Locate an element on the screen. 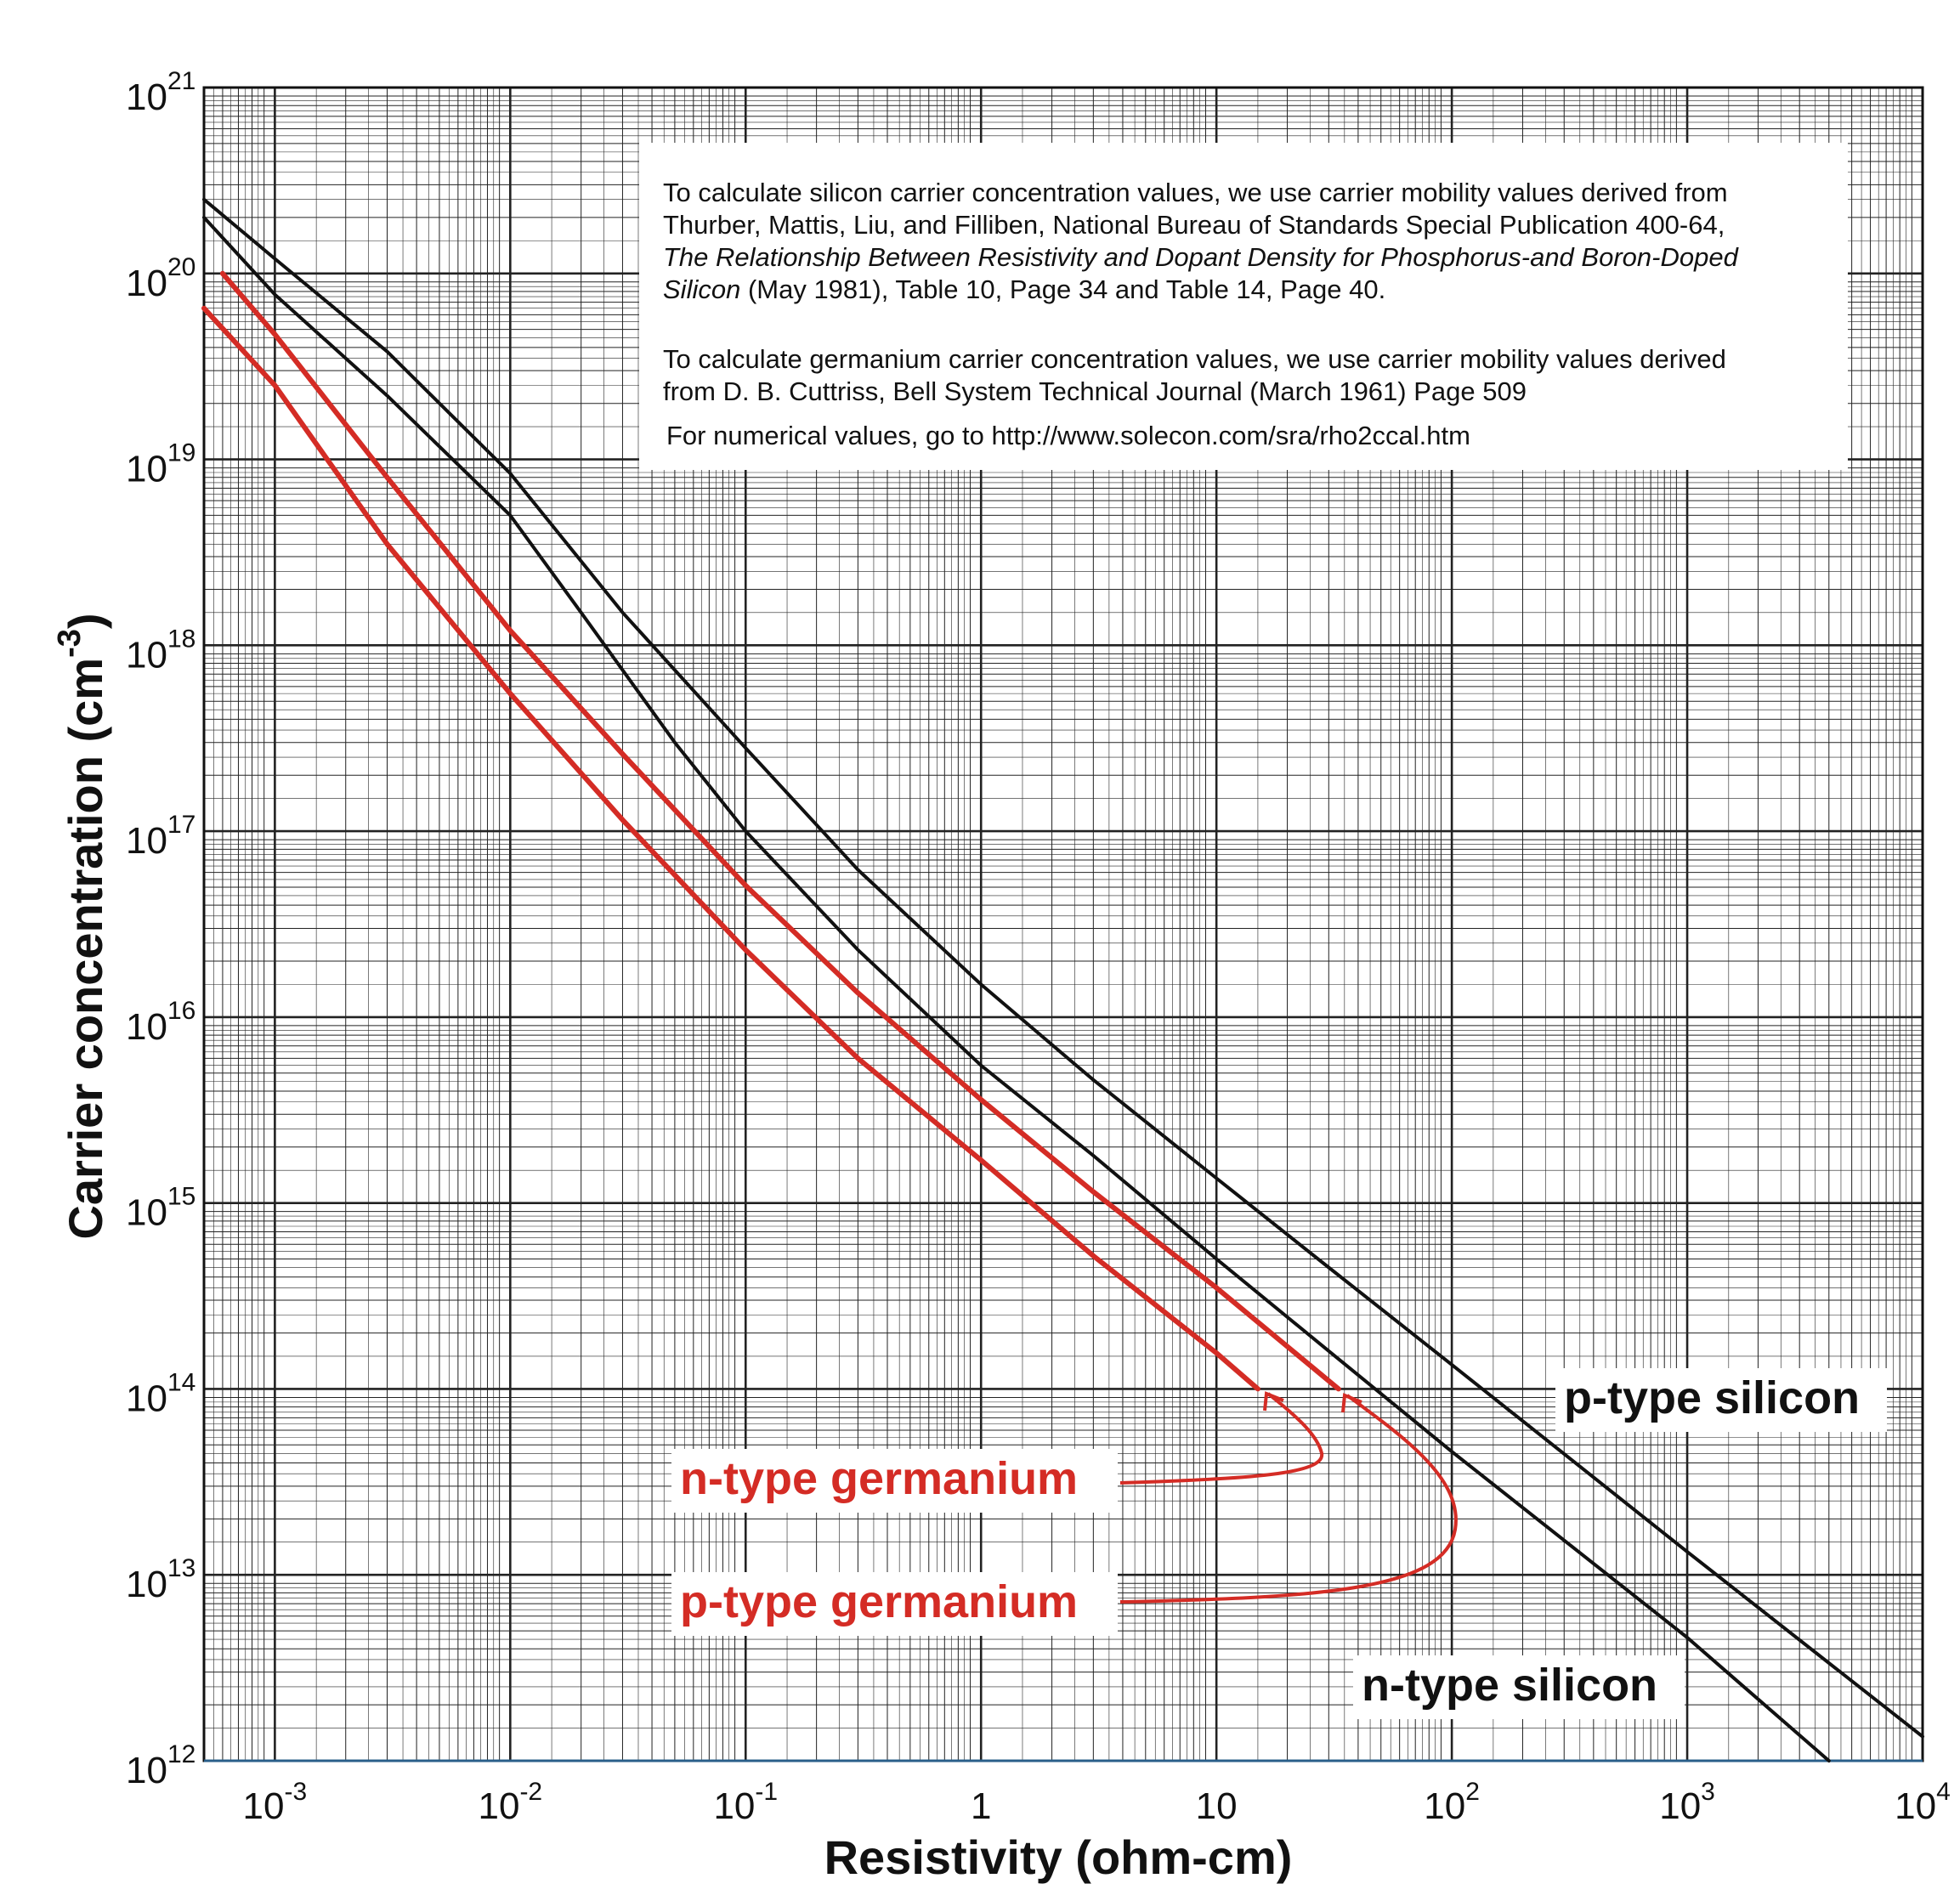  x-tick-label: 10³ is located at coordinates (1687, 1802).